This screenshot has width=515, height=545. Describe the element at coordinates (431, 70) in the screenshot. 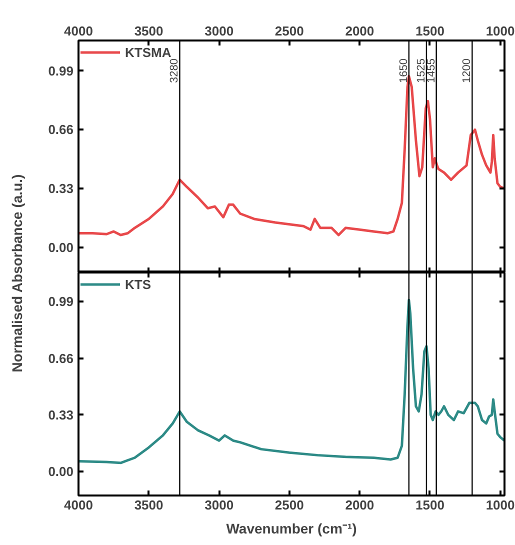

I see `ref-line-label: 1455` at that location.